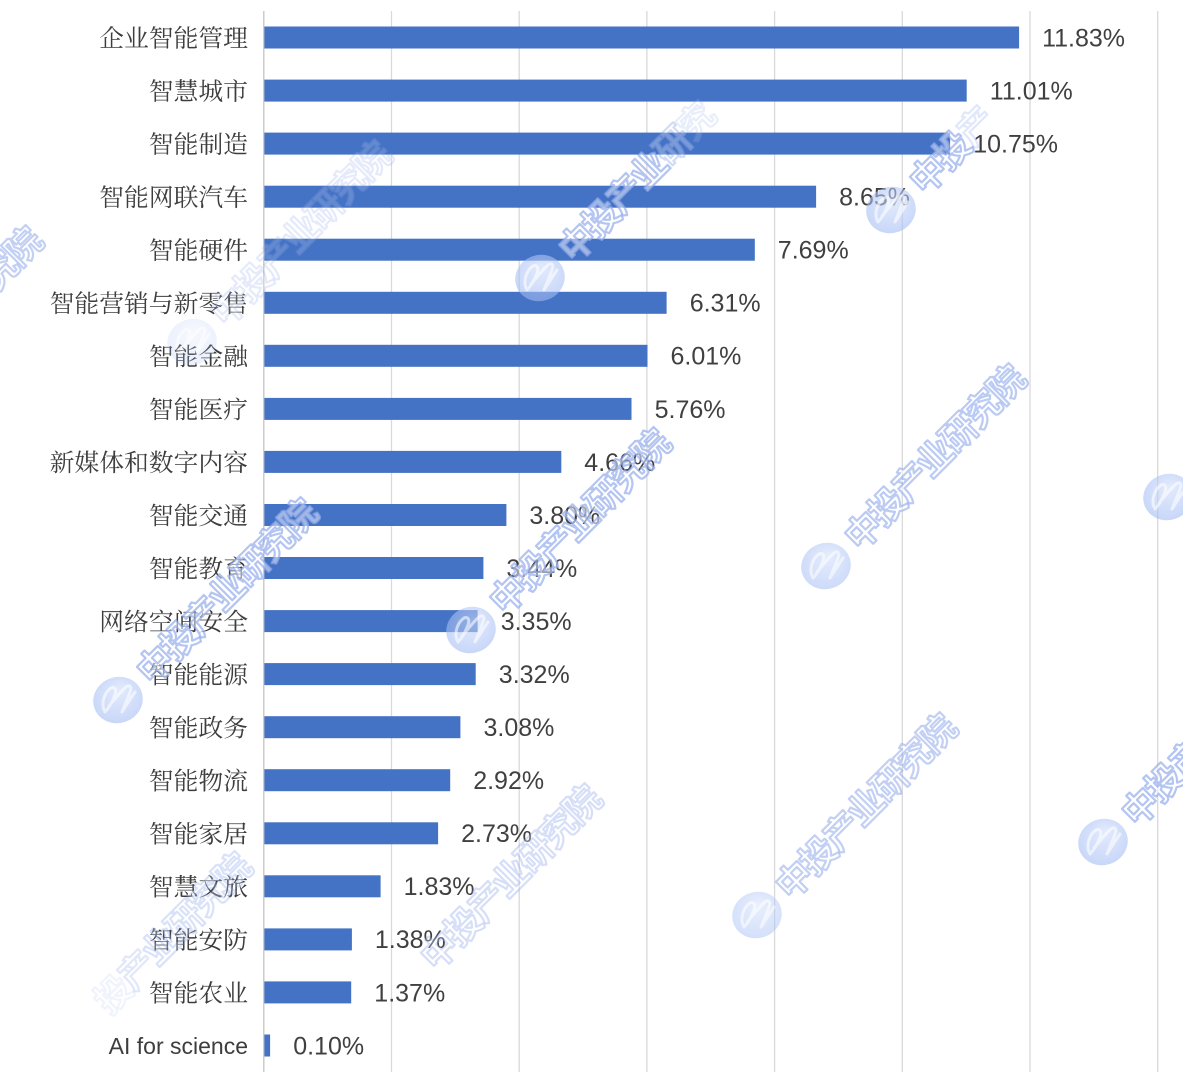  Describe the element at coordinates (439, 887) in the screenshot. I see `svg-text: 1.83%` at that location.